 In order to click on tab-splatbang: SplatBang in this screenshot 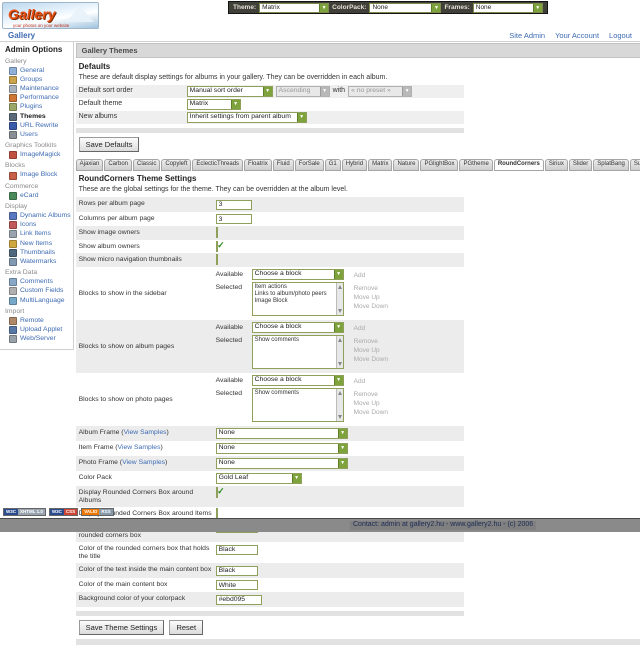, I will do `click(611, 165)`.